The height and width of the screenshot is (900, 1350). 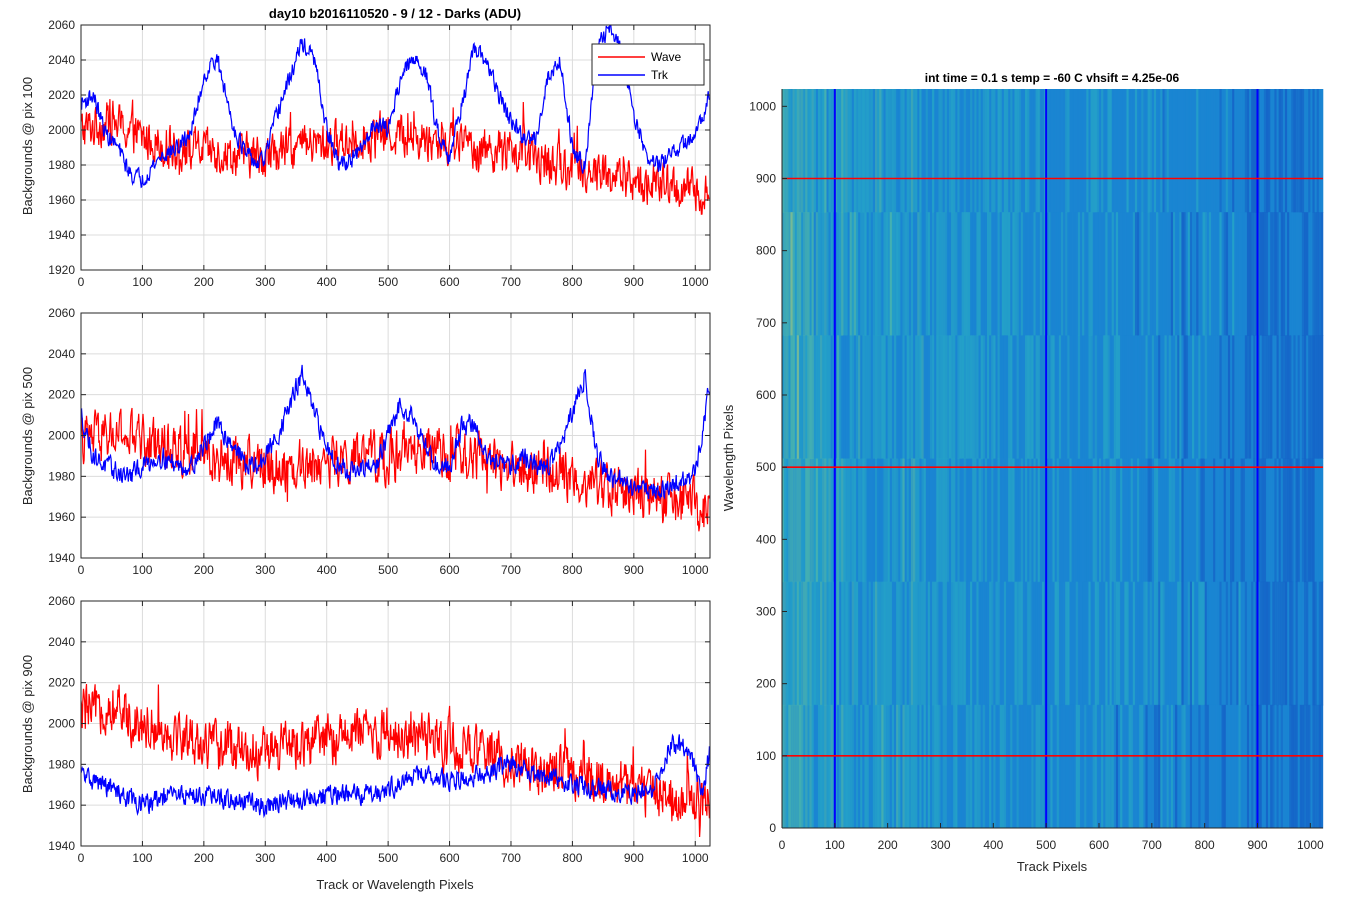 I want to click on x-tick-label: 400, so click(x=327, y=282).